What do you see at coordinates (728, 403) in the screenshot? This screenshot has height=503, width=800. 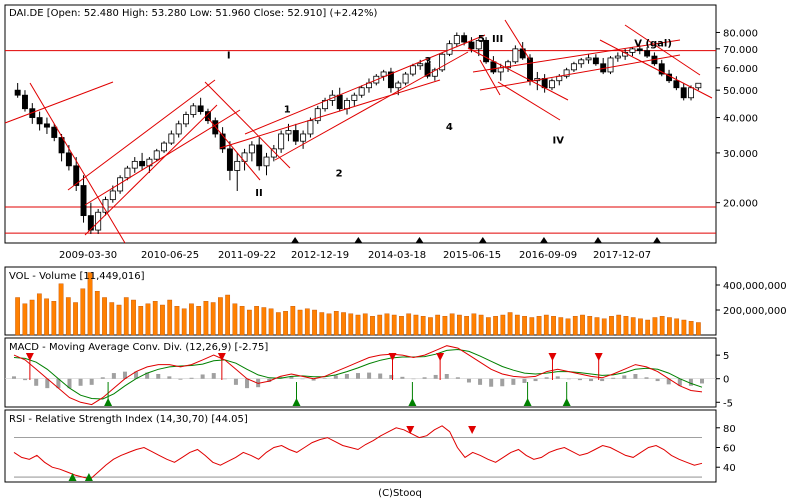 I see `macd-y-tick-label: -5` at bounding box center [728, 403].